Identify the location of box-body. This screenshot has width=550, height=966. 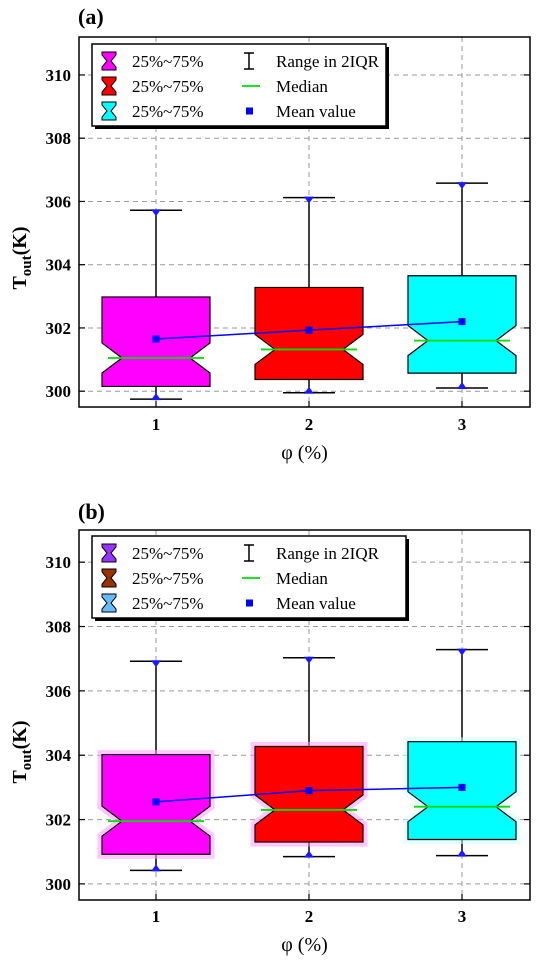
(309, 794).